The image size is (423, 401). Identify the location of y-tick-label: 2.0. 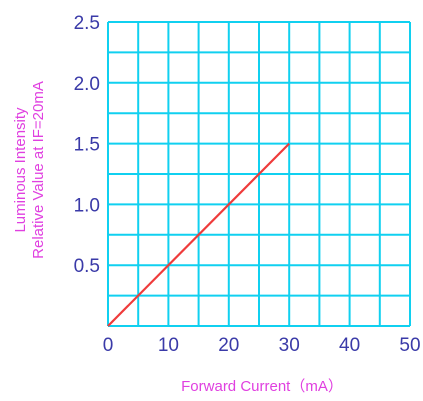
(87, 84).